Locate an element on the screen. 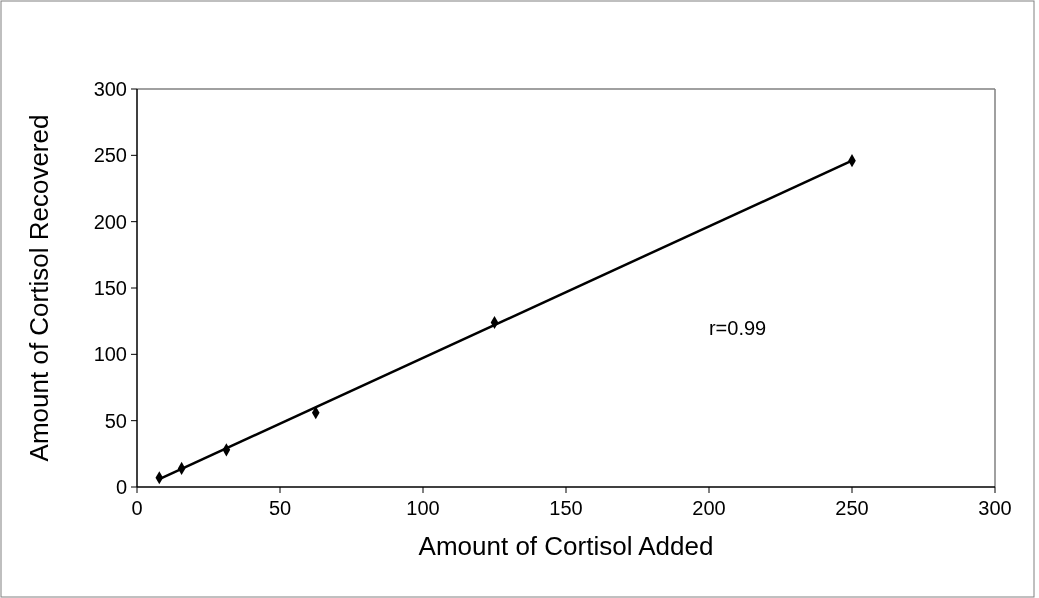 This screenshot has width=1039, height=598. y-tick-label: 150 is located at coordinates (110, 288).